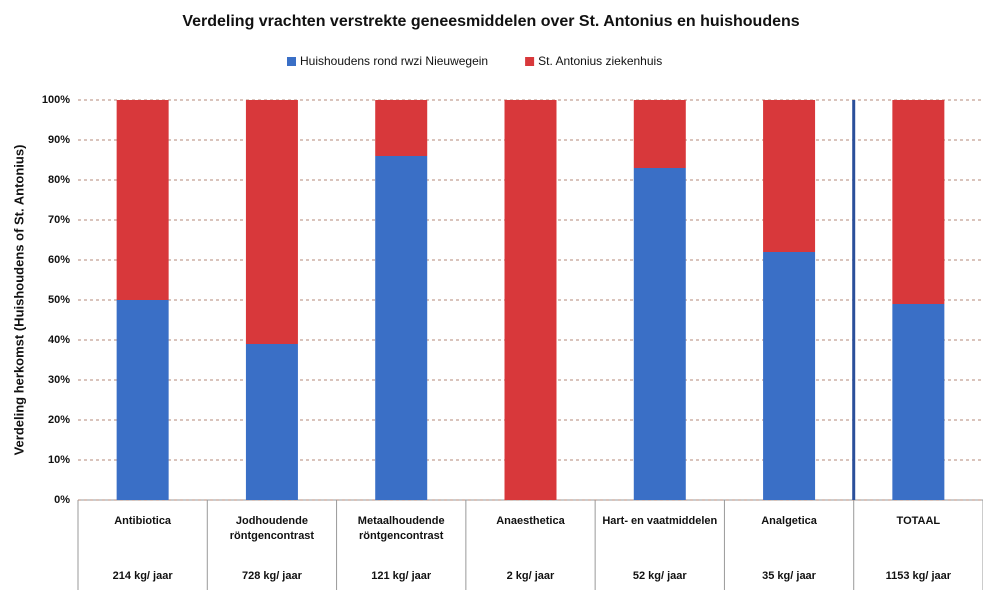  Describe the element at coordinates (59, 220) in the screenshot. I see `y-tick-label: 70%` at that location.